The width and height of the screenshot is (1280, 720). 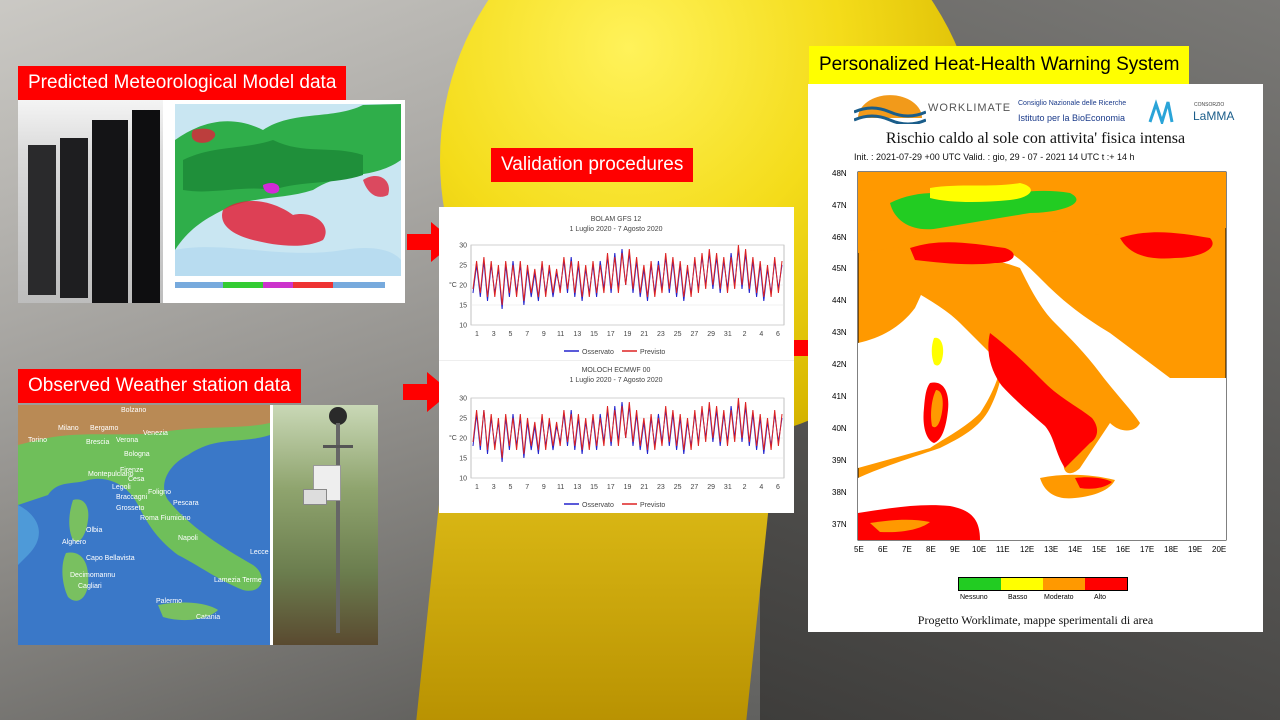 I want to click on lon-label: 20E, so click(x=1219, y=549).